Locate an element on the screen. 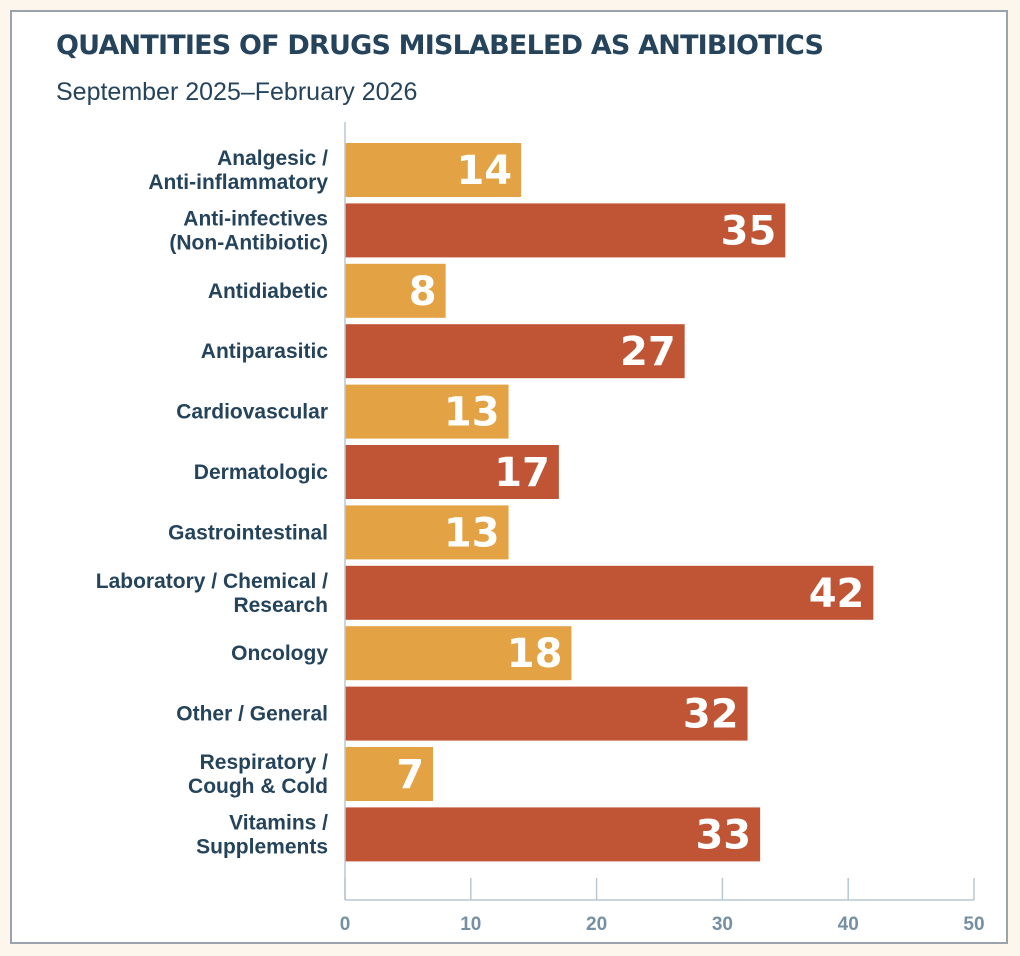 This screenshot has width=1020, height=956. bar-value-label: 14 is located at coordinates (484, 171).